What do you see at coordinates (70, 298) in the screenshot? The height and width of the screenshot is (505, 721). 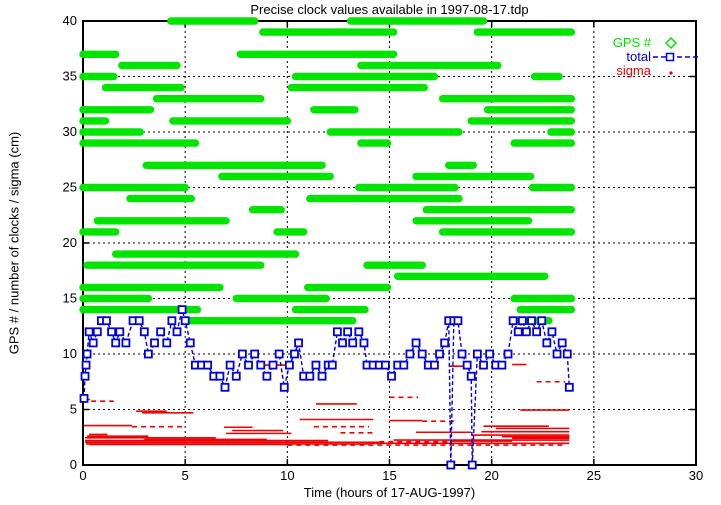 I see `y-tick-label: 15` at bounding box center [70, 298].